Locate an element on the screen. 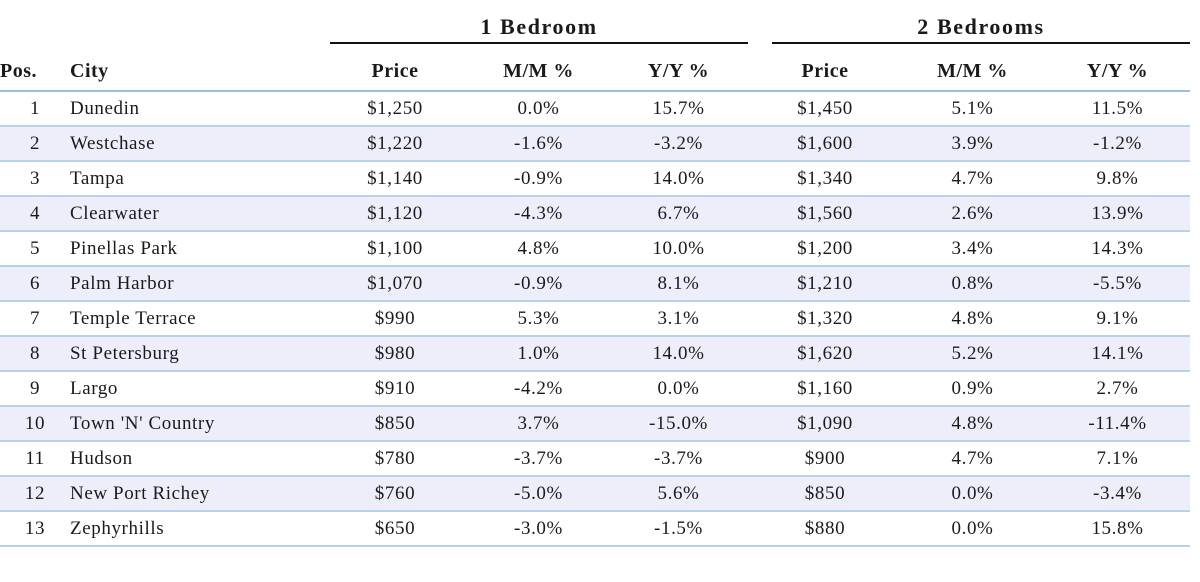 The image size is (1200, 582). cell-yy-1br: 8.1% is located at coordinates (678, 284).